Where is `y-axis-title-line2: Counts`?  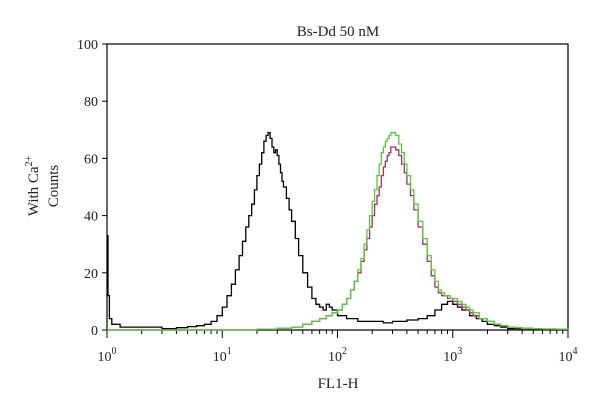
y-axis-title-line2: Counts is located at coordinates (54, 186).